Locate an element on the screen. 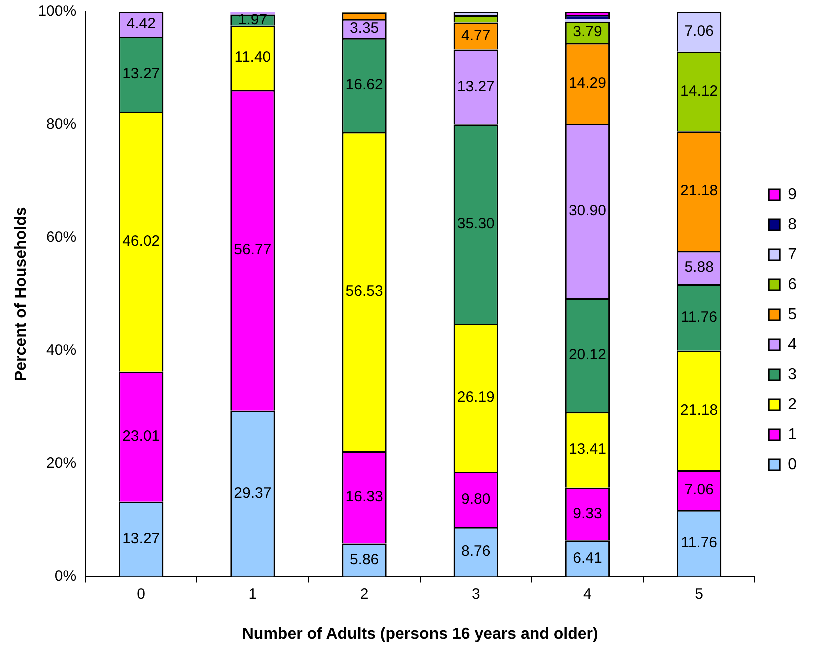 Image resolution: width=817 pixels, height=656 pixels. data-label: 5.88 is located at coordinates (699, 267).